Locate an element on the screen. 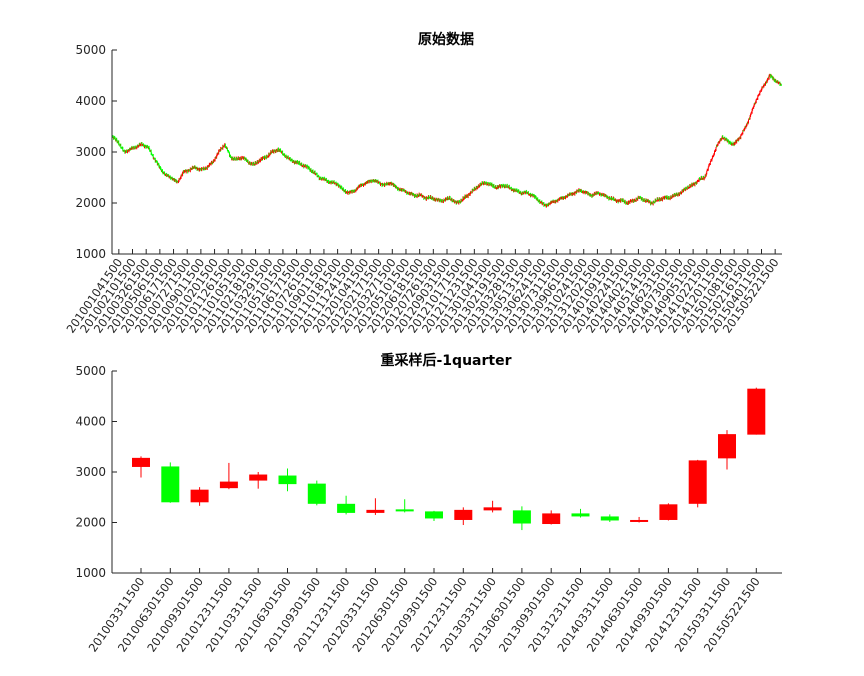  top-chart-title: 原始数据 is located at coordinates (446, 39).